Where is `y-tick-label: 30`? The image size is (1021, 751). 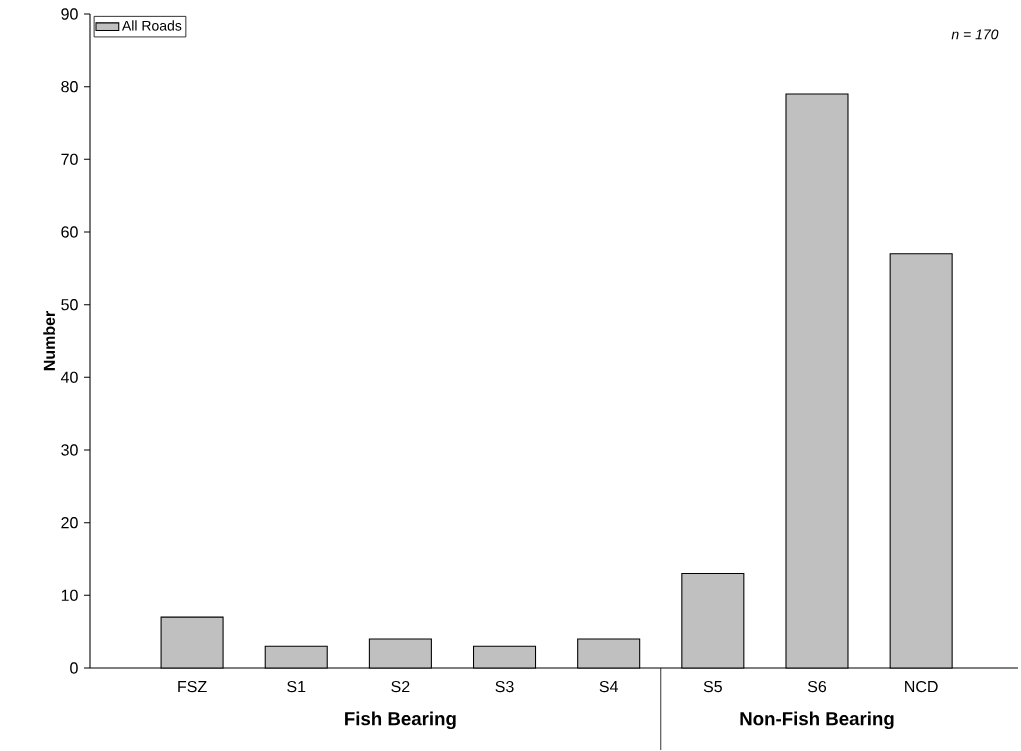
y-tick-label: 30 is located at coordinates (69, 450).